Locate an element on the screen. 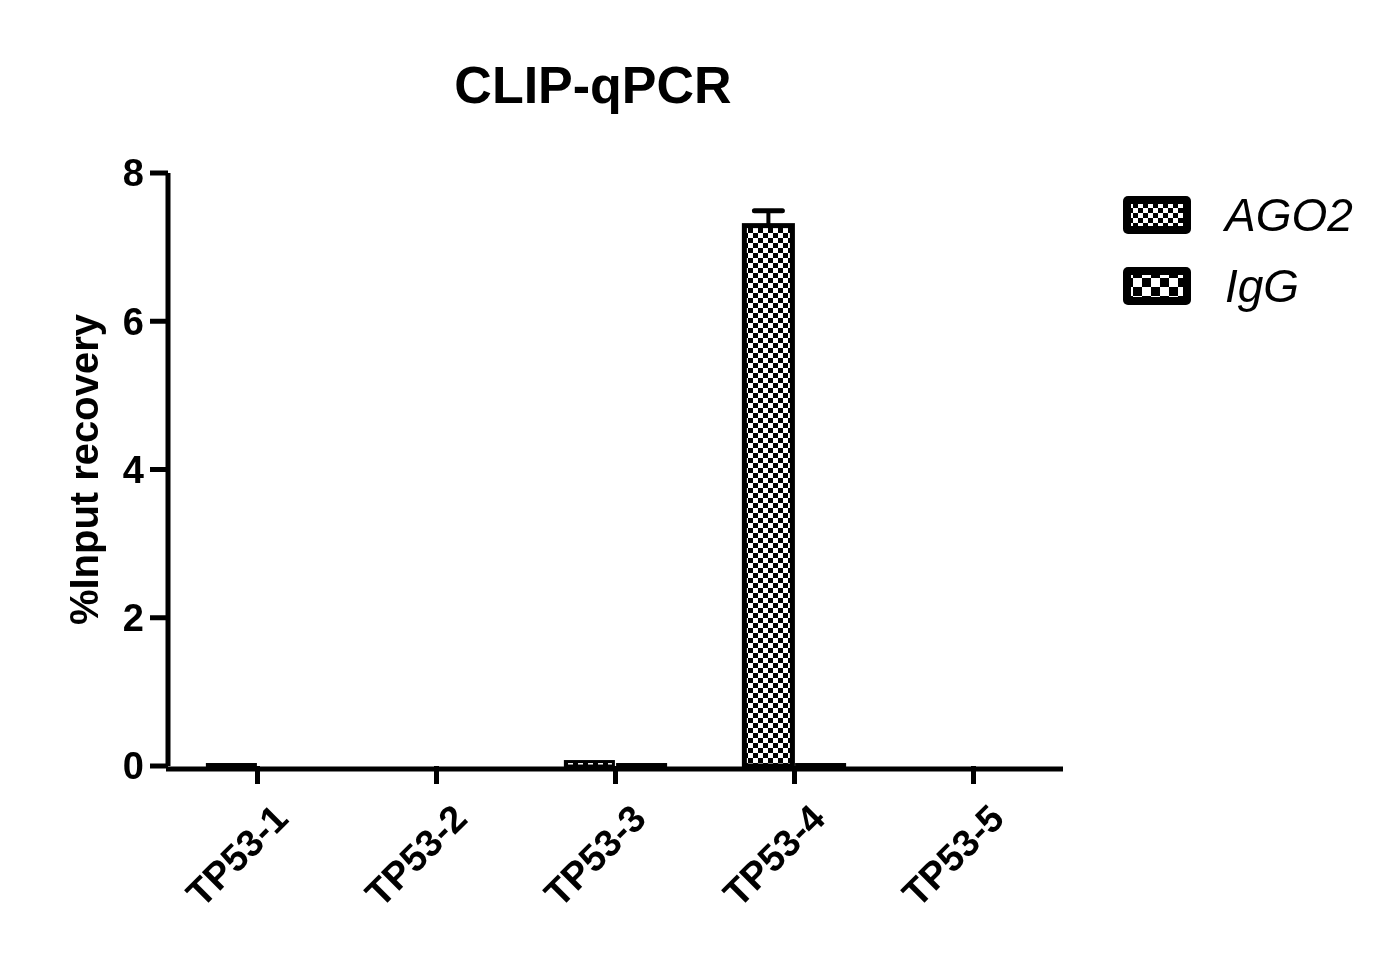 This screenshot has width=1394, height=957. chart-title: CLIP-qPCR is located at coordinates (593, 85).